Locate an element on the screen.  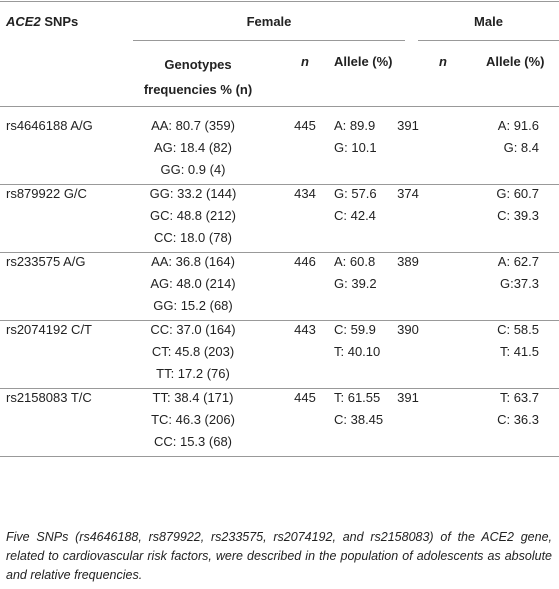
snp: rs233575 A/G is located at coordinates (46, 261).